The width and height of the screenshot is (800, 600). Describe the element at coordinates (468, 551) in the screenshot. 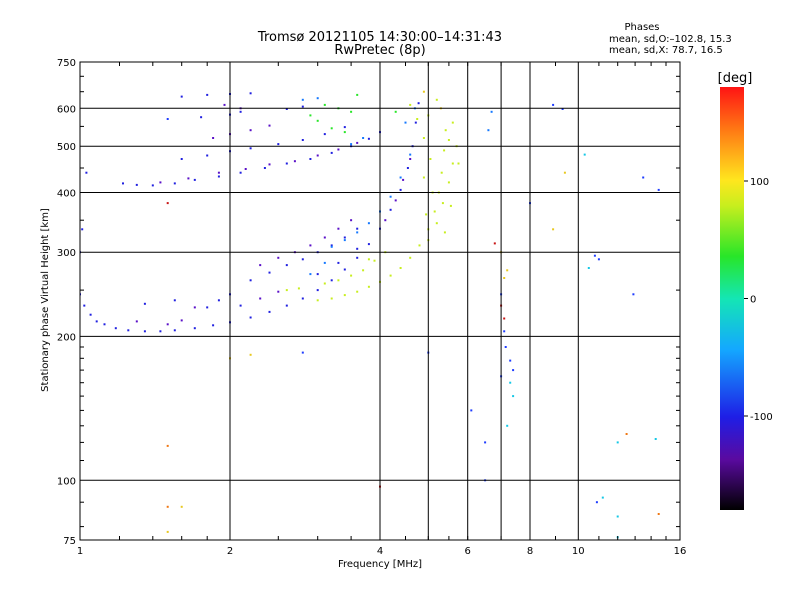

I see `x-tick-label: 6` at that location.